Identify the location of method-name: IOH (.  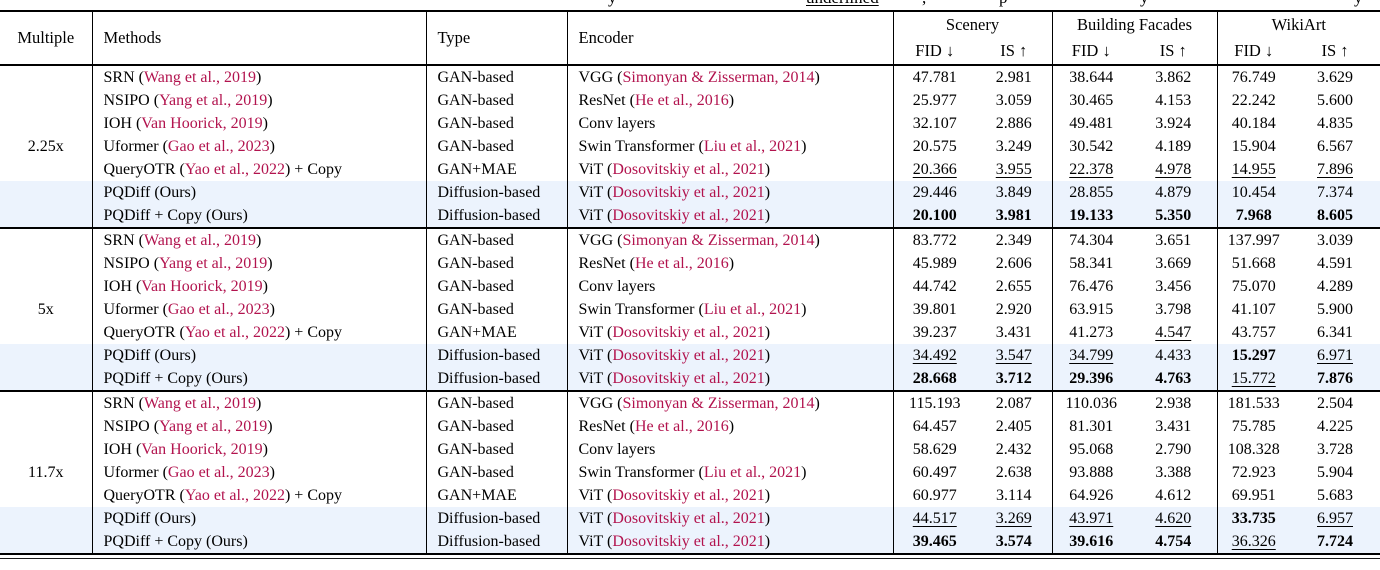
(122, 286).